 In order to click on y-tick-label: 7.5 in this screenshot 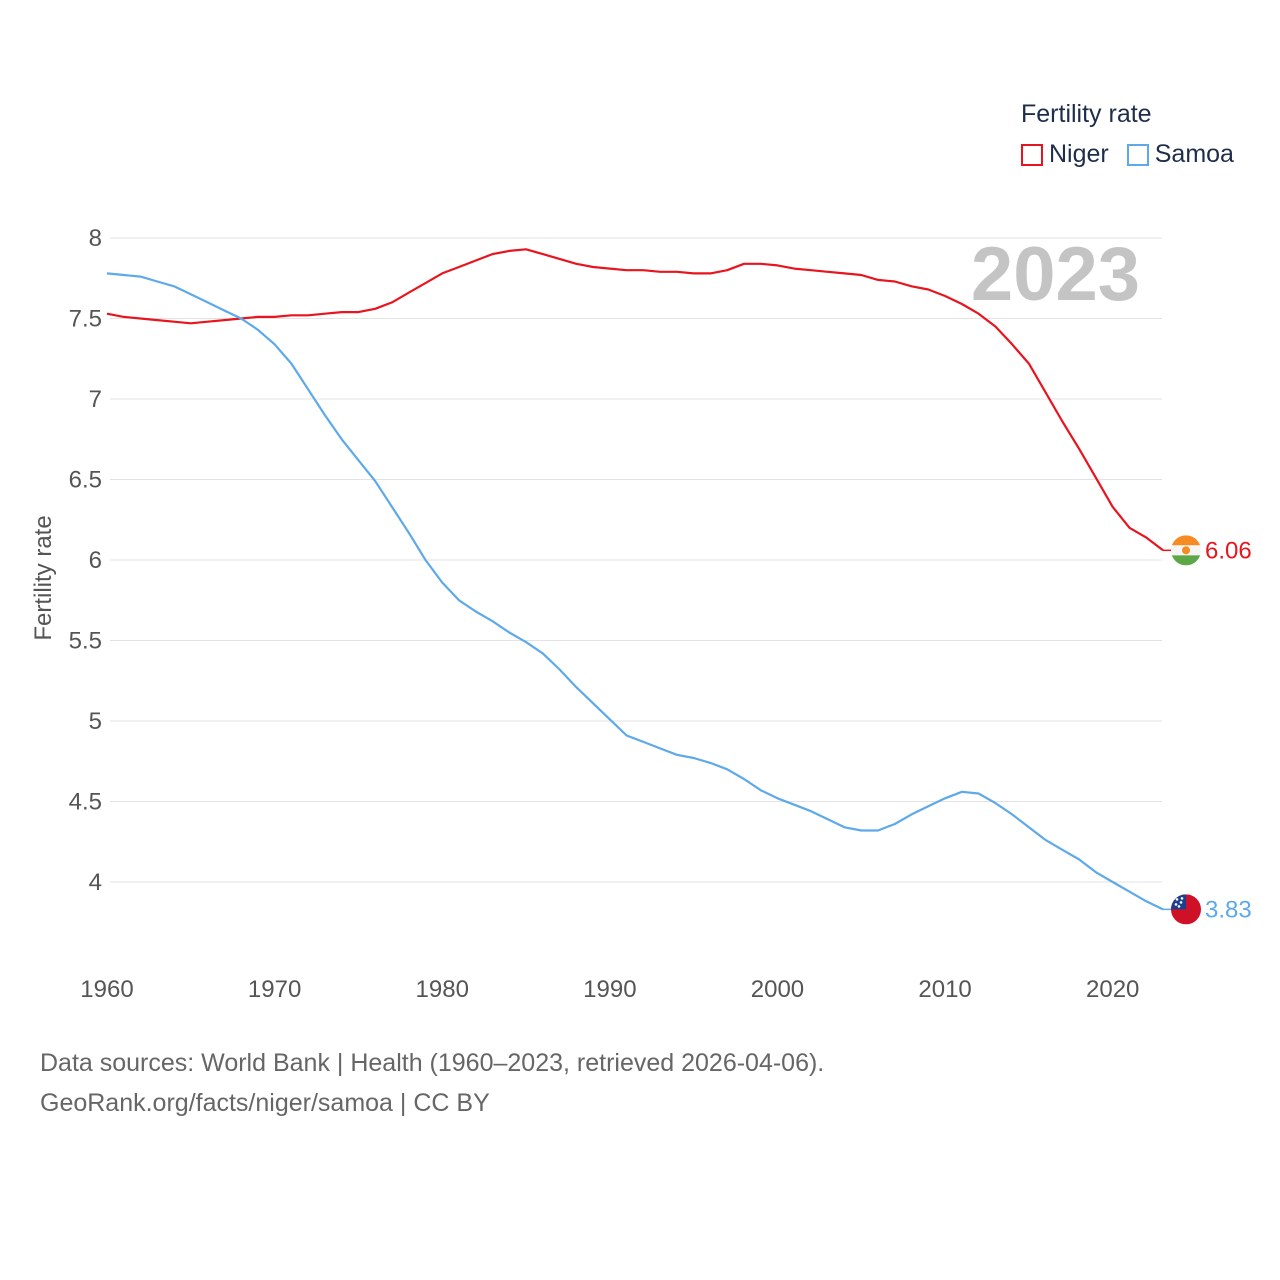, I will do `click(85, 319)`.